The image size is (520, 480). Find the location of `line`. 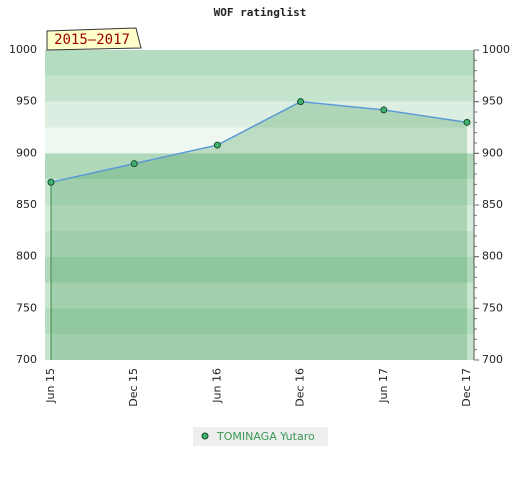

line is located at coordinates (259, 141).